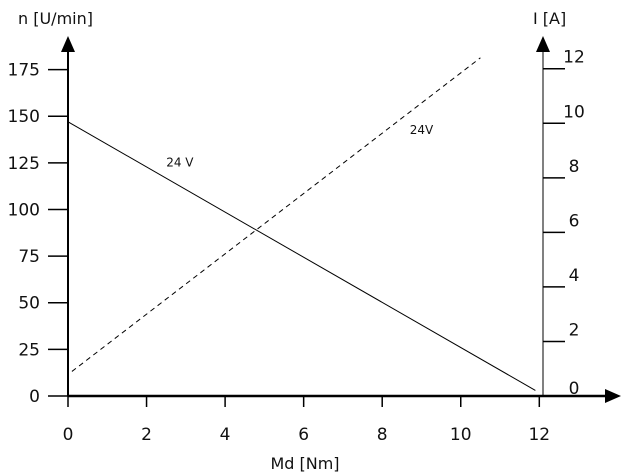 The width and height of the screenshot is (621, 476). What do you see at coordinates (55, 18) in the screenshot?
I see `left-y-axis-title: n [U/min]` at bounding box center [55, 18].